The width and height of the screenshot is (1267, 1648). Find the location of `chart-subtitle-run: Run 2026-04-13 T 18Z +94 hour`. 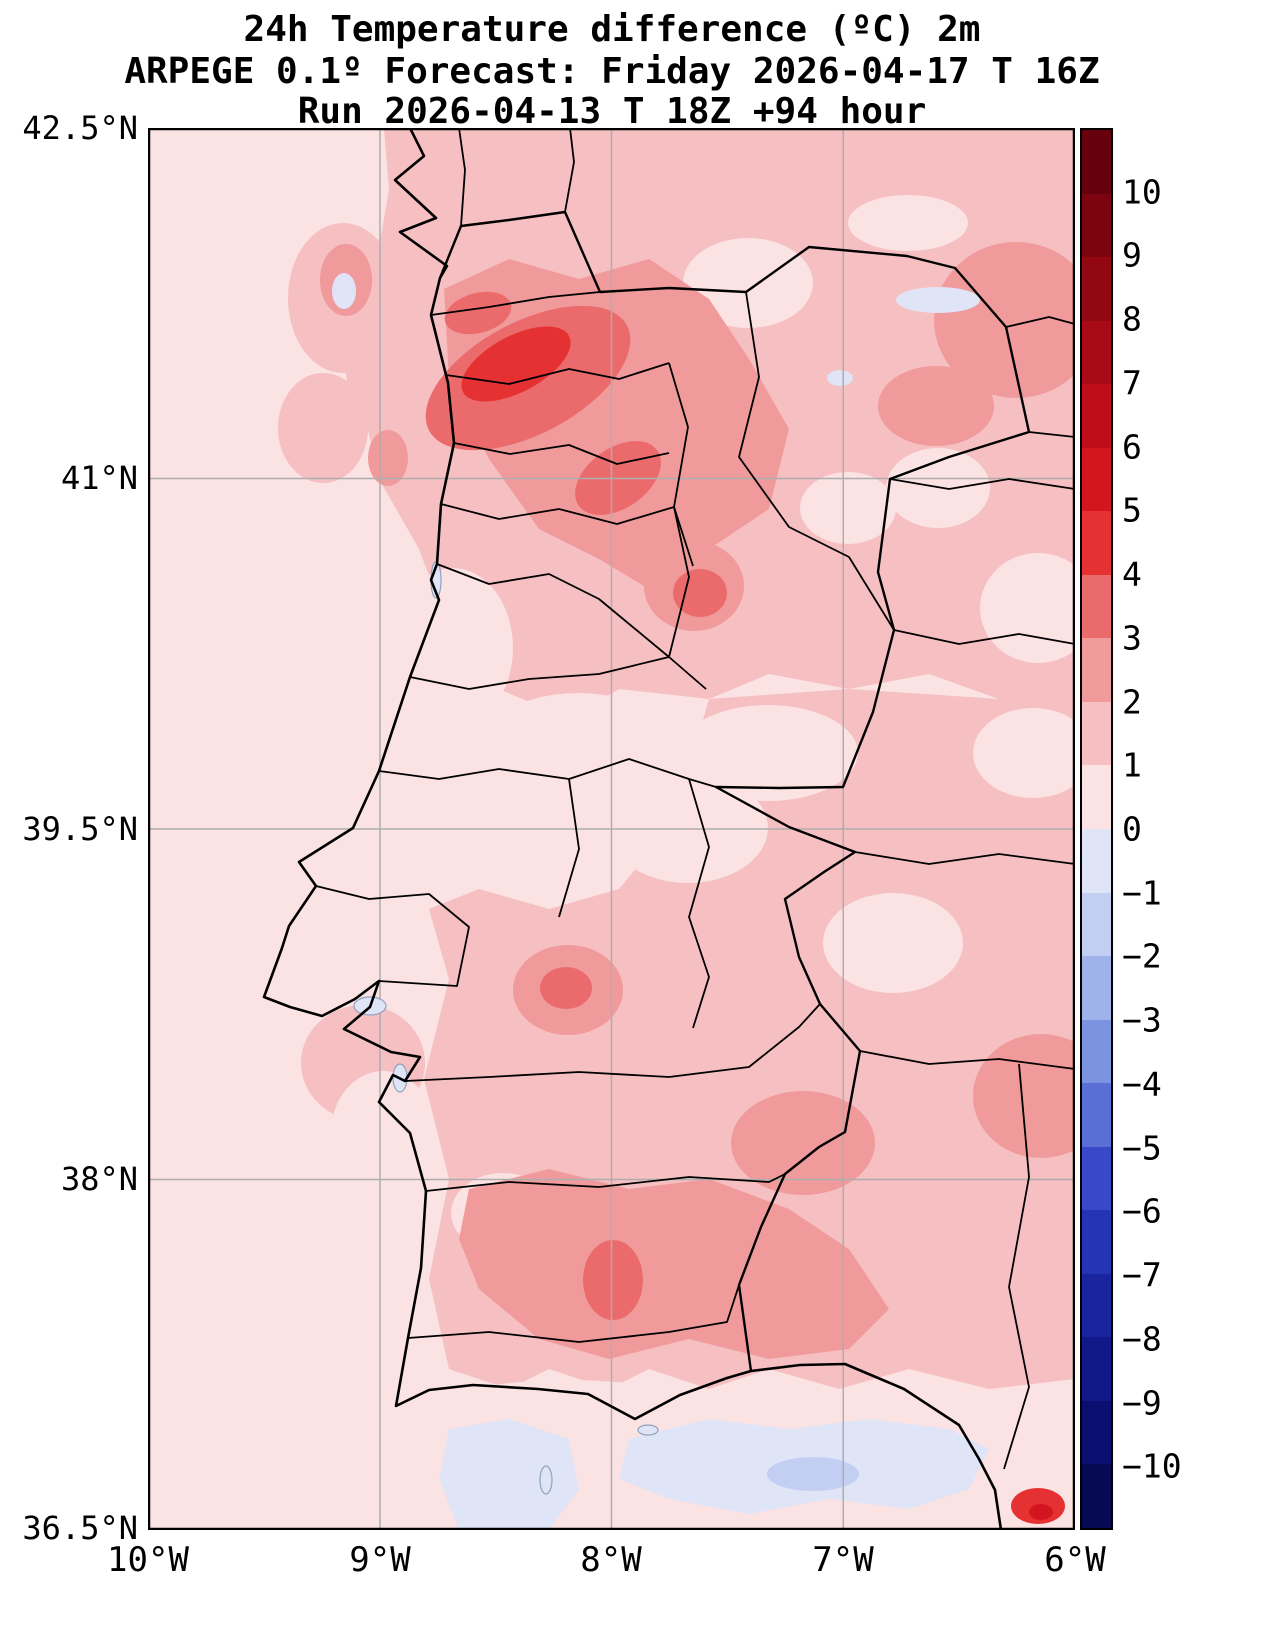

chart-subtitle-run: Run 2026-04-13 T 18Z +94 hour is located at coordinates (612, 111).